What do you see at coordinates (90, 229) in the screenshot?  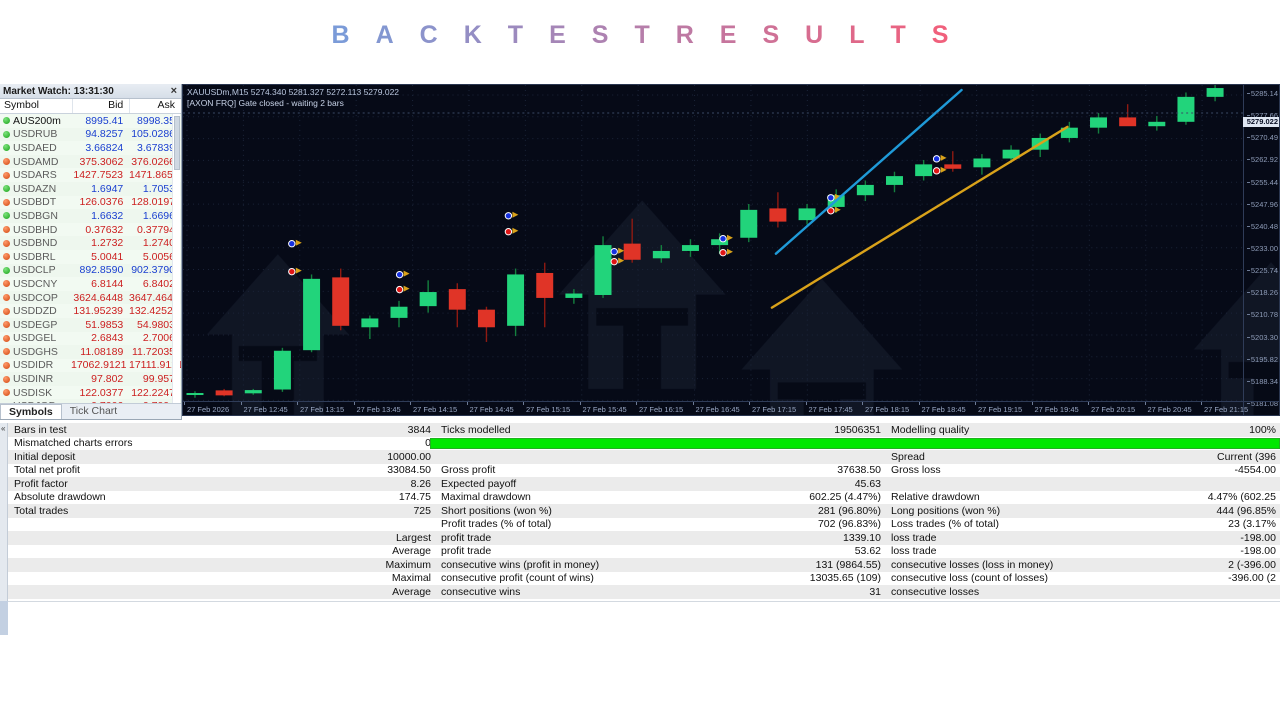 I see `market-watch-row: USDBHD 0.37632 0.37794` at bounding box center [90, 229].